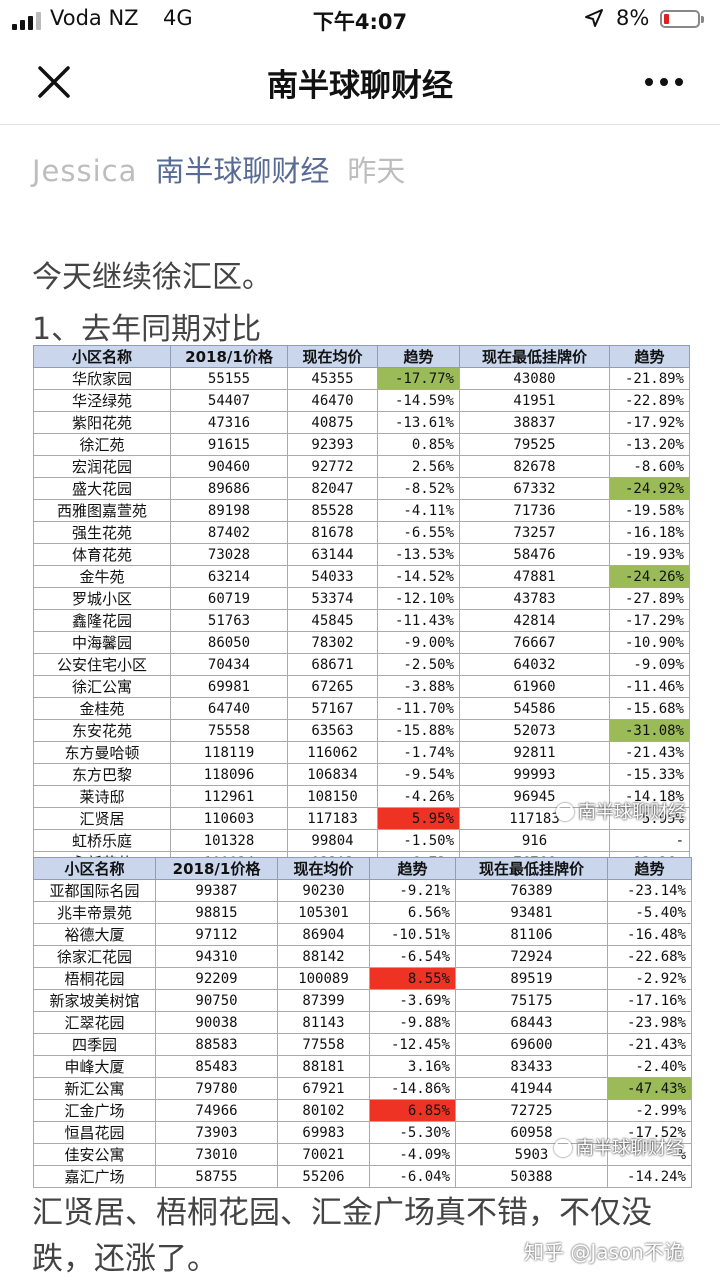 The height and width of the screenshot is (1282, 720). What do you see at coordinates (534, 752) in the screenshot?
I see `table-cell: 92811` at bounding box center [534, 752].